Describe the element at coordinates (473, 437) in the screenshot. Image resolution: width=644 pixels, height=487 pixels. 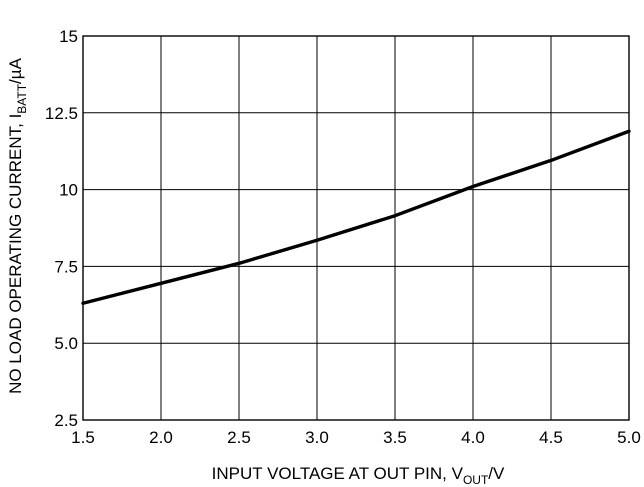
I see `x-tick-label: 4.0` at that location.